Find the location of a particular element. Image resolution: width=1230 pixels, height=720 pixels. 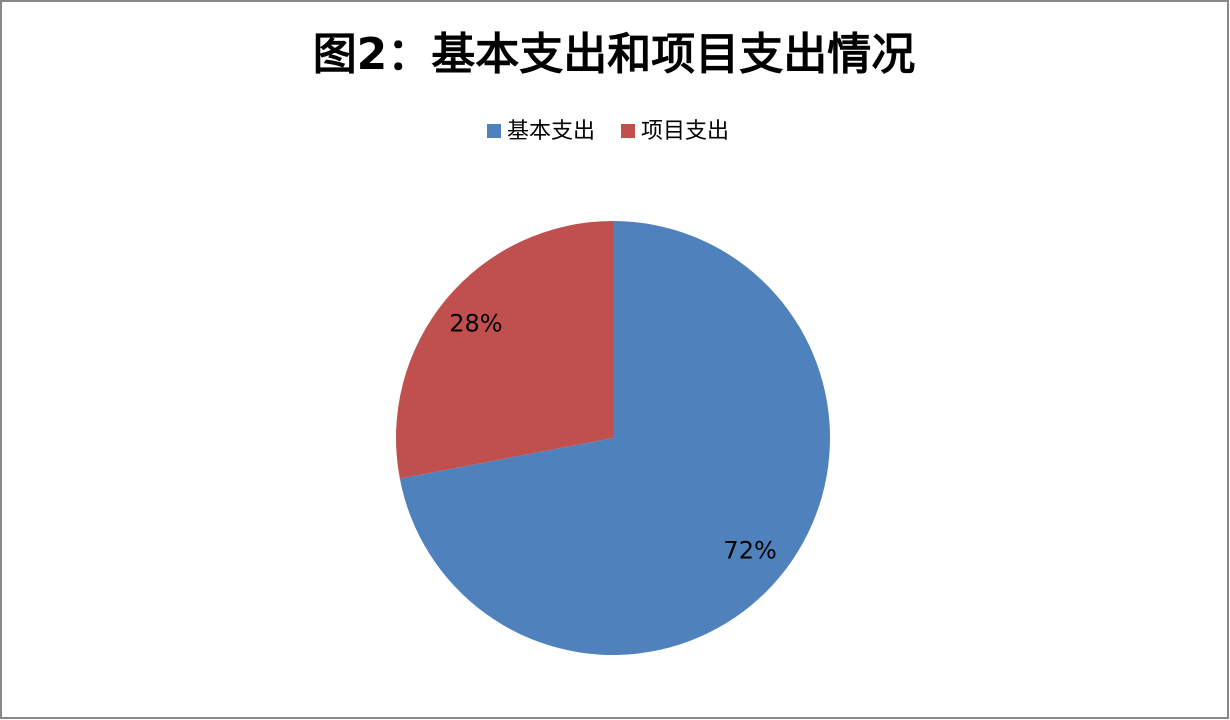

legend-label: 项目支出 is located at coordinates (685, 131).